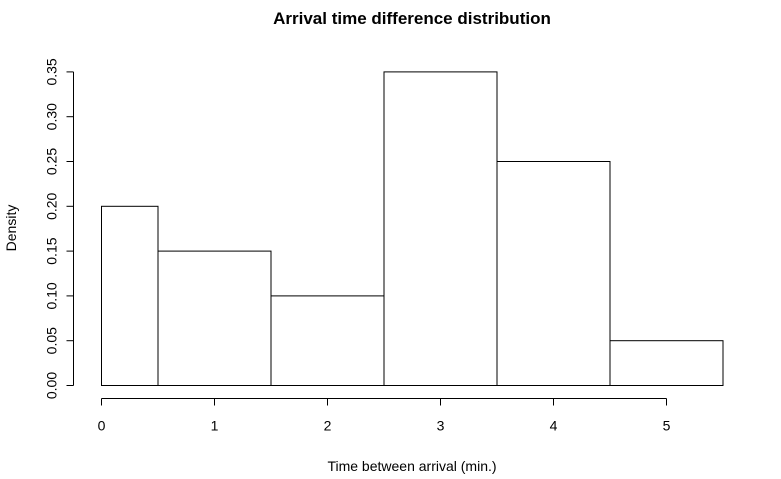 This screenshot has height=479, width=781. Describe the element at coordinates (441, 426) in the screenshot. I see `x-tick-label: 3` at that location.